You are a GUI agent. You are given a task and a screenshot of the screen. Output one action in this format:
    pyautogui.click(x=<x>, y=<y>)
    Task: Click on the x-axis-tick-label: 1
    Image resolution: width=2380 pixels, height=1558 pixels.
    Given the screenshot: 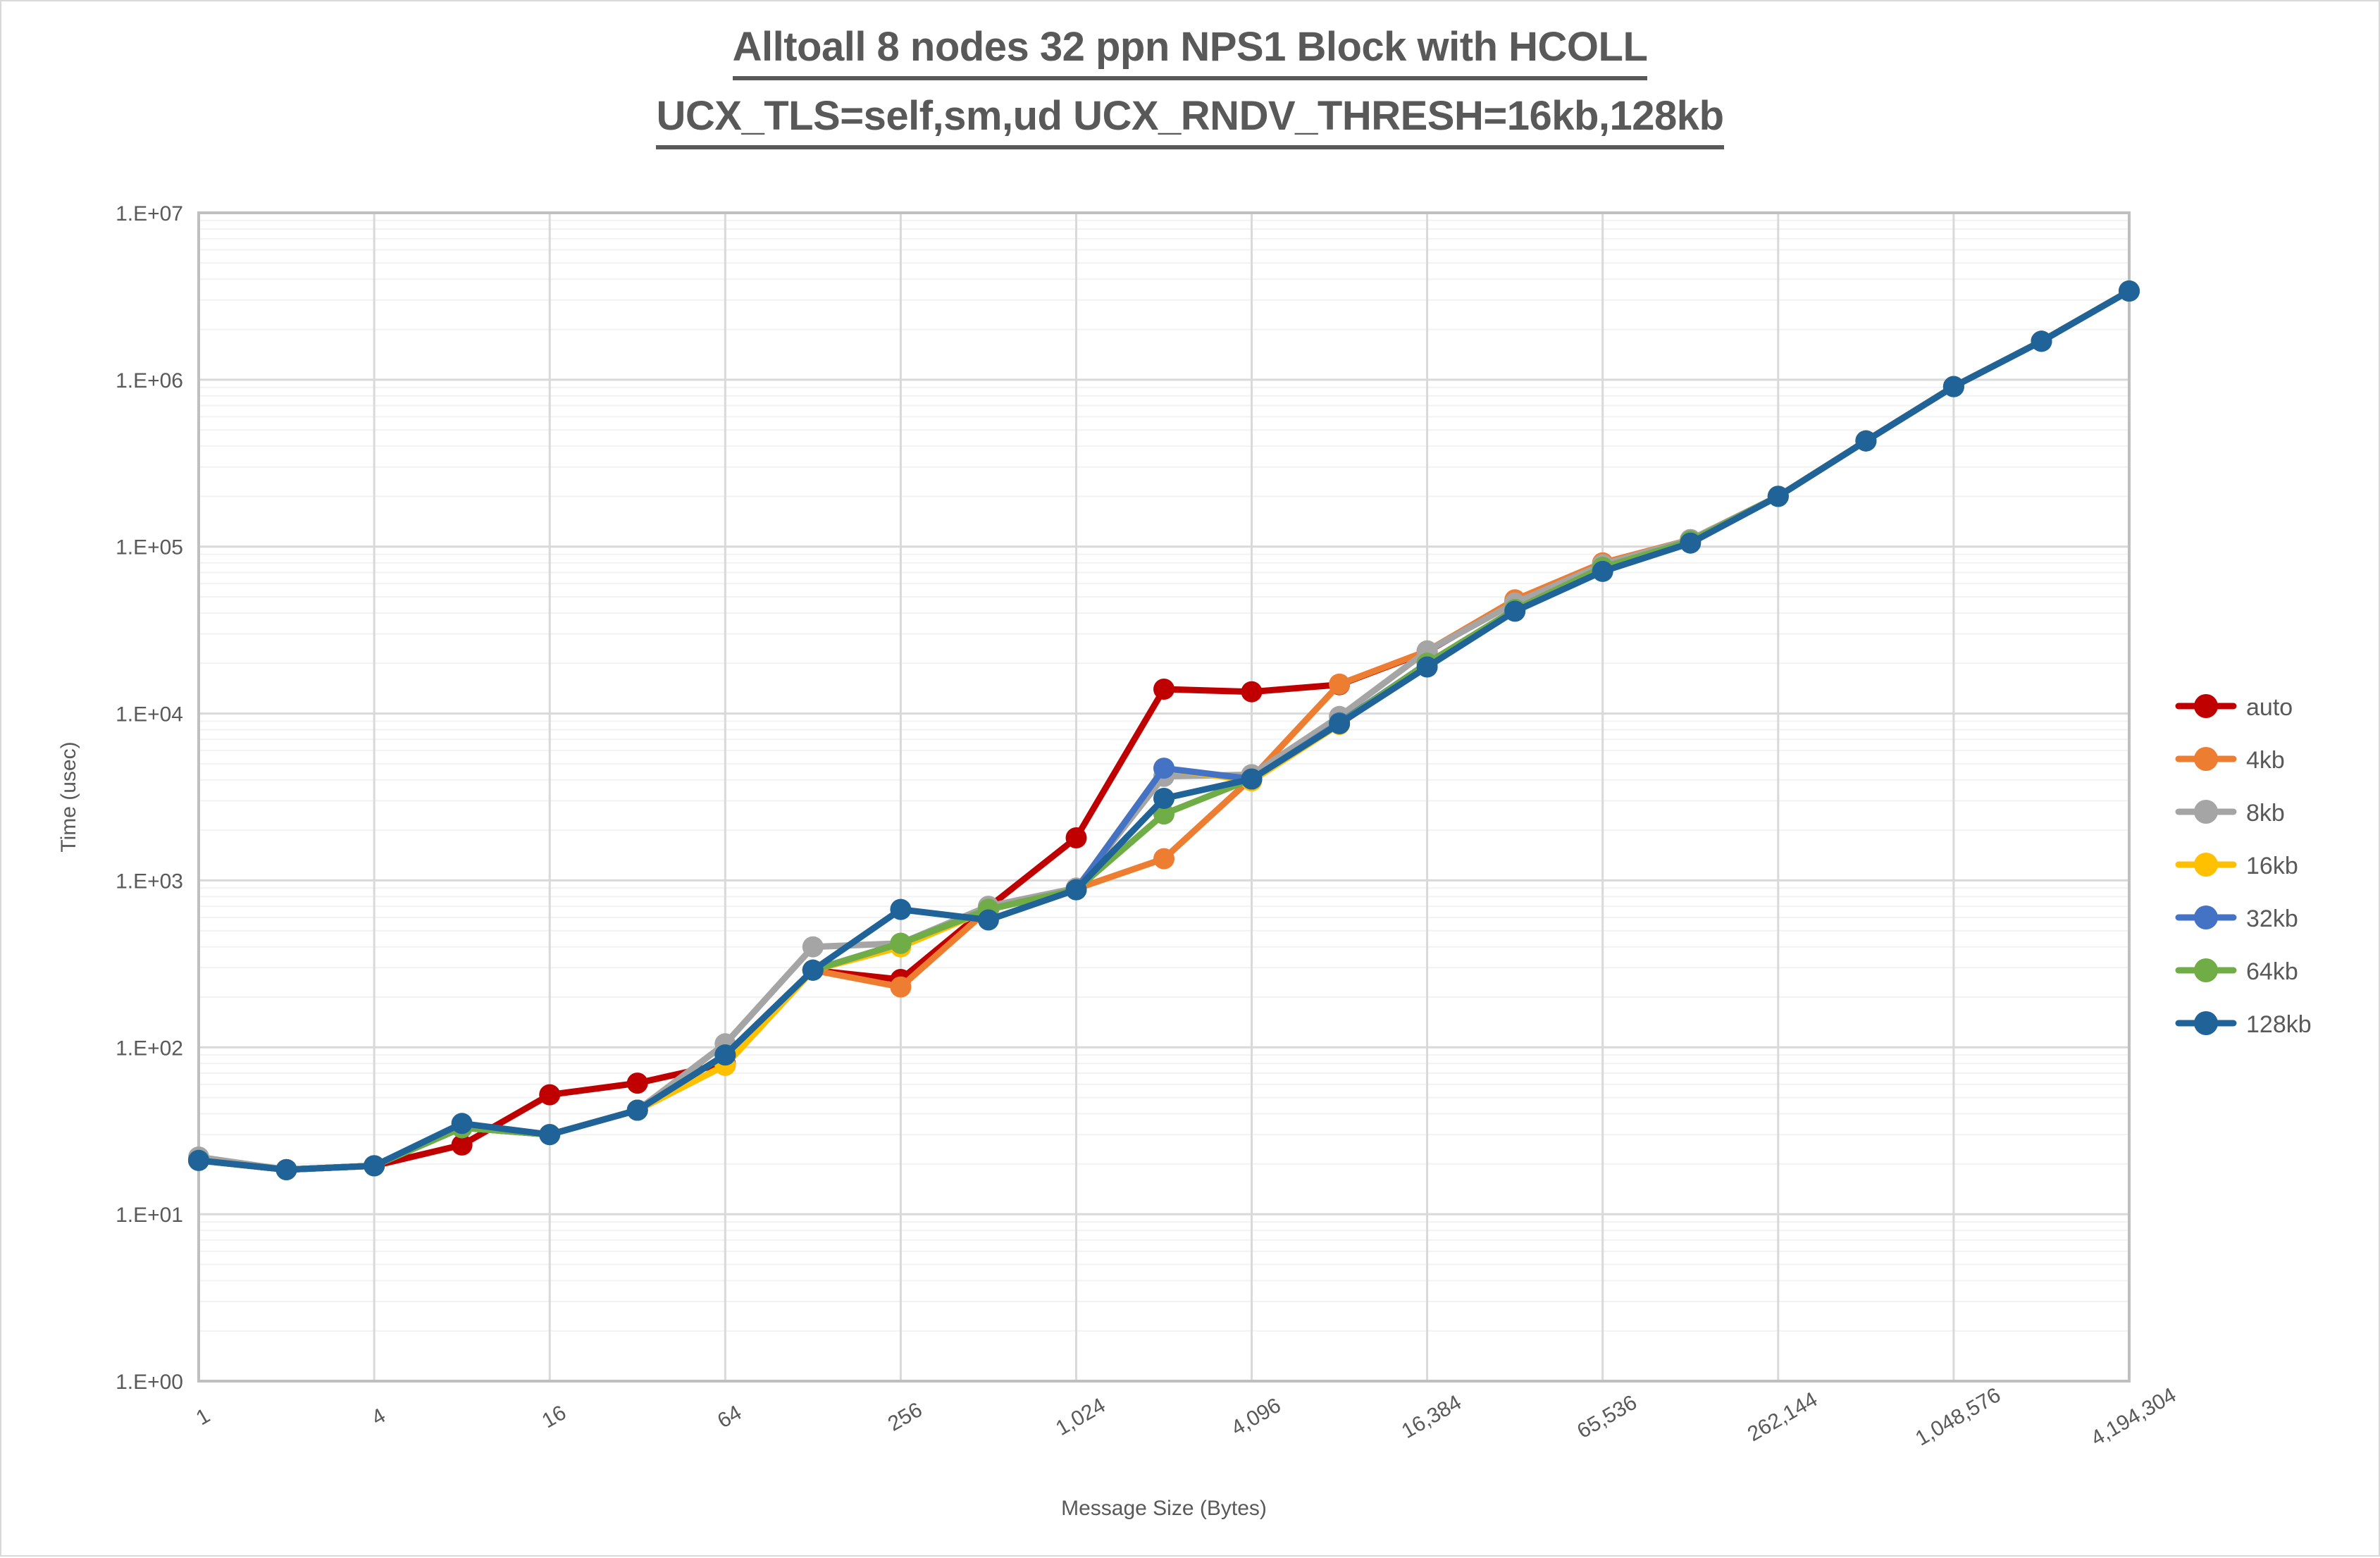 What is the action you would take?
    pyautogui.click(x=203, y=1417)
    